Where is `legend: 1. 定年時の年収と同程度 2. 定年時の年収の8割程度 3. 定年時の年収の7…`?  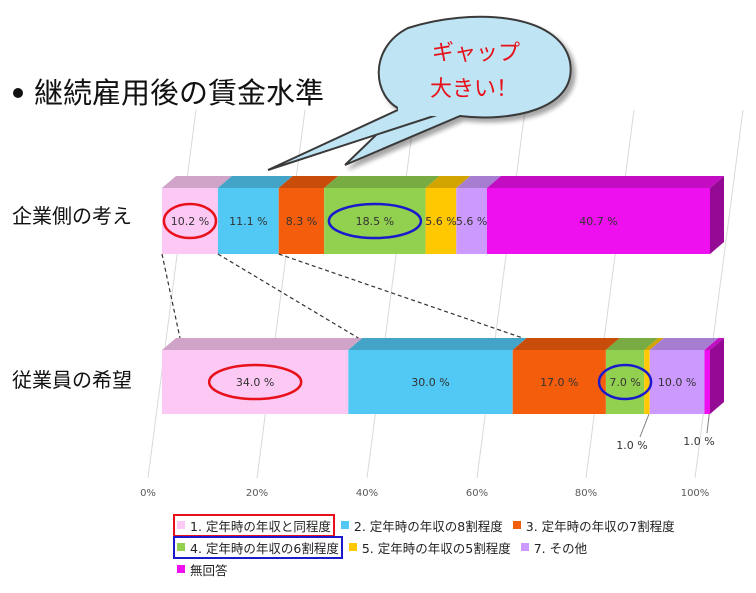
legend: 1. 定年時の年収と同程度 2. 定年時の年収の8割程度 3. 定年時の年収の7… is located at coordinates (461, 546).